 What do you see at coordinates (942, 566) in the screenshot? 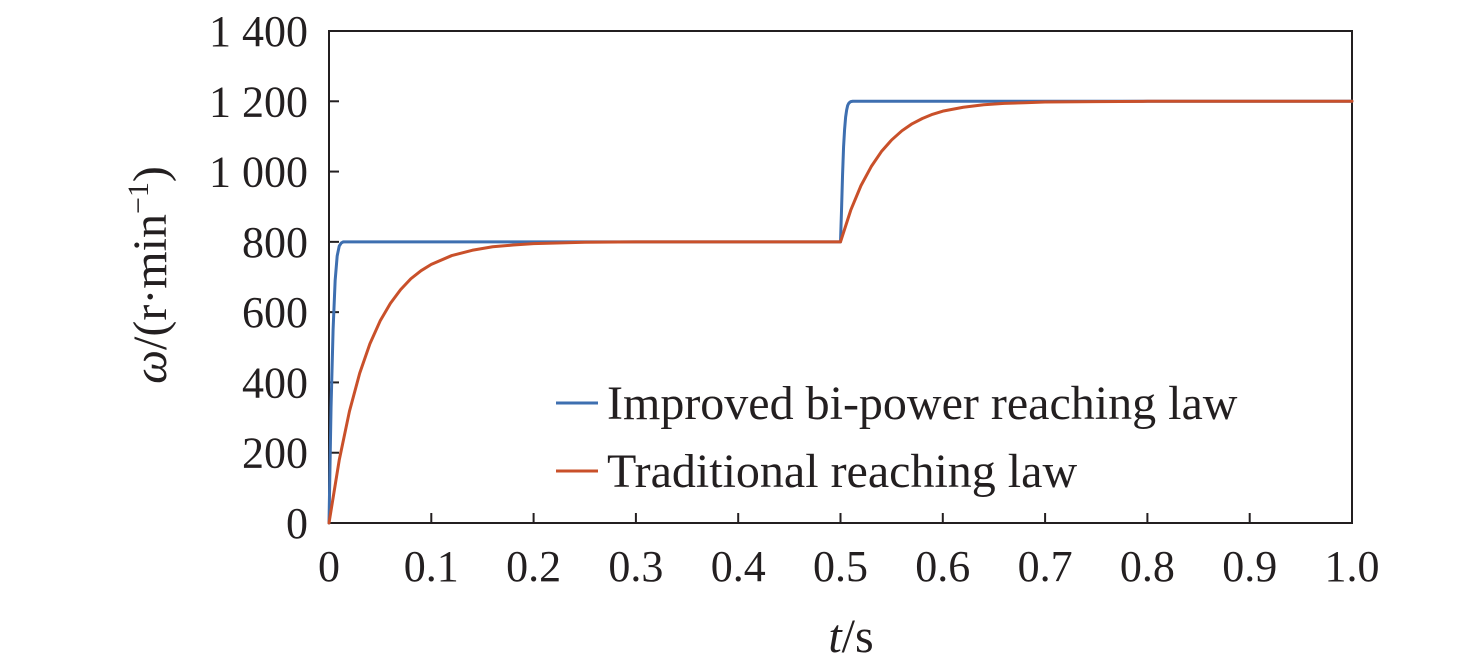
I see `x-tick-label: 0.6` at bounding box center [942, 566].